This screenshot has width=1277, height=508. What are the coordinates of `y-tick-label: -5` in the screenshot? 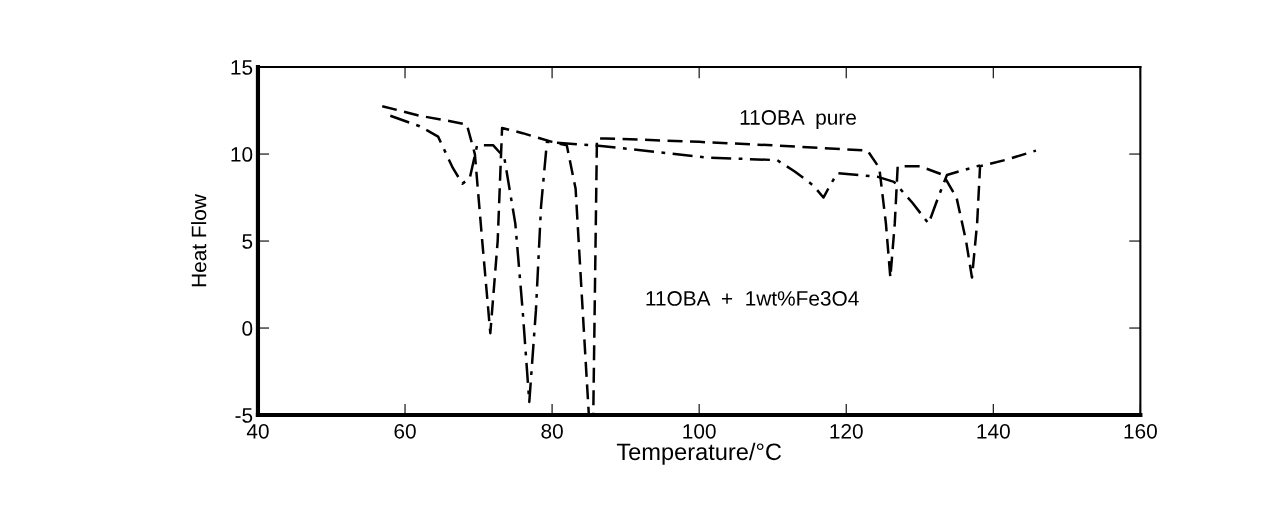 It's located at (244, 415).